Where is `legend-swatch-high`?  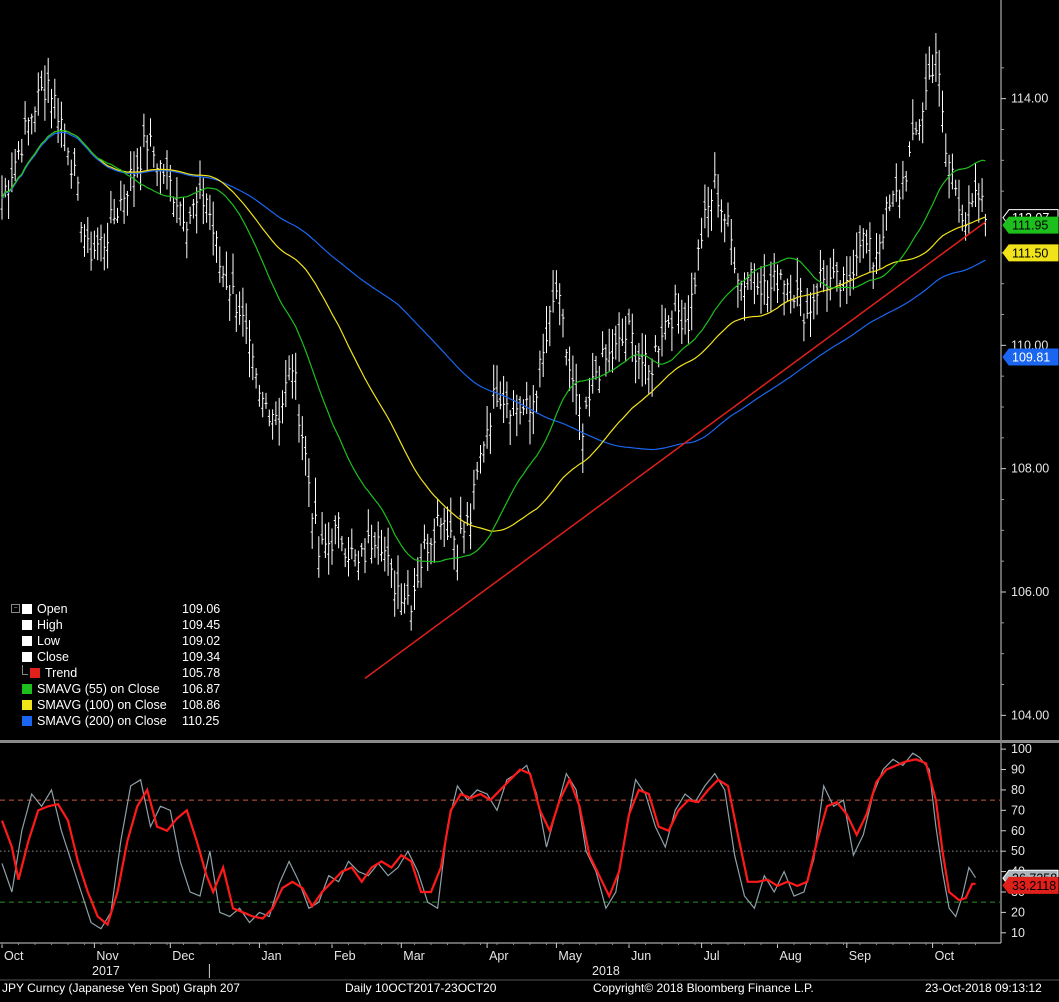 legend-swatch-high is located at coordinates (27, 625).